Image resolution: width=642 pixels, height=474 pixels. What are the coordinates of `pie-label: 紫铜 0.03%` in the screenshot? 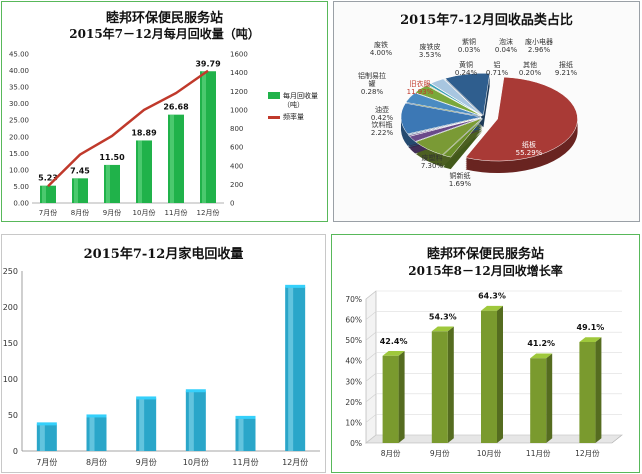 It's located at (469, 45).